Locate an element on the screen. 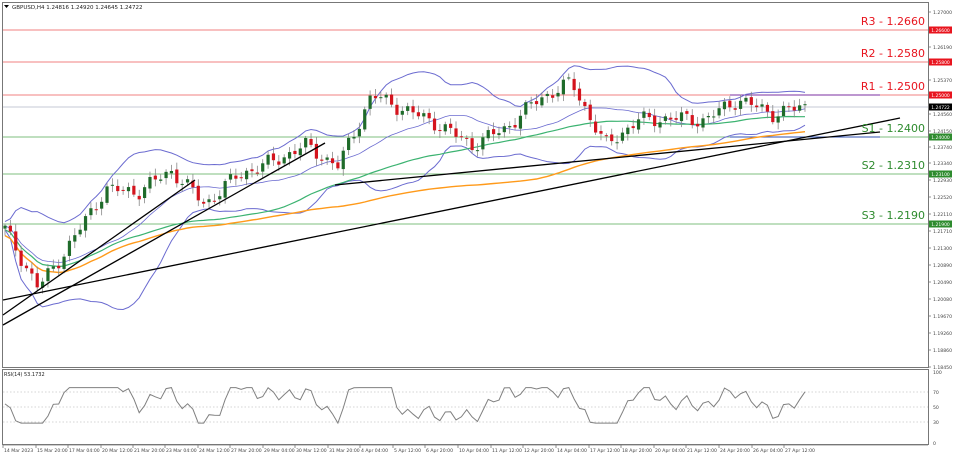  level-label-s2: S2 - 1.2310 is located at coordinates (893, 165).